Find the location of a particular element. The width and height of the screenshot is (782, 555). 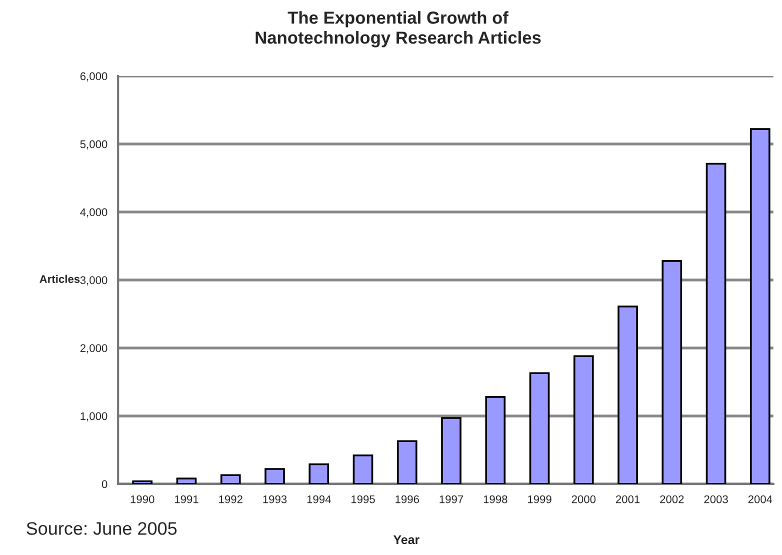

x-tick-label: 1999 is located at coordinates (540, 499).